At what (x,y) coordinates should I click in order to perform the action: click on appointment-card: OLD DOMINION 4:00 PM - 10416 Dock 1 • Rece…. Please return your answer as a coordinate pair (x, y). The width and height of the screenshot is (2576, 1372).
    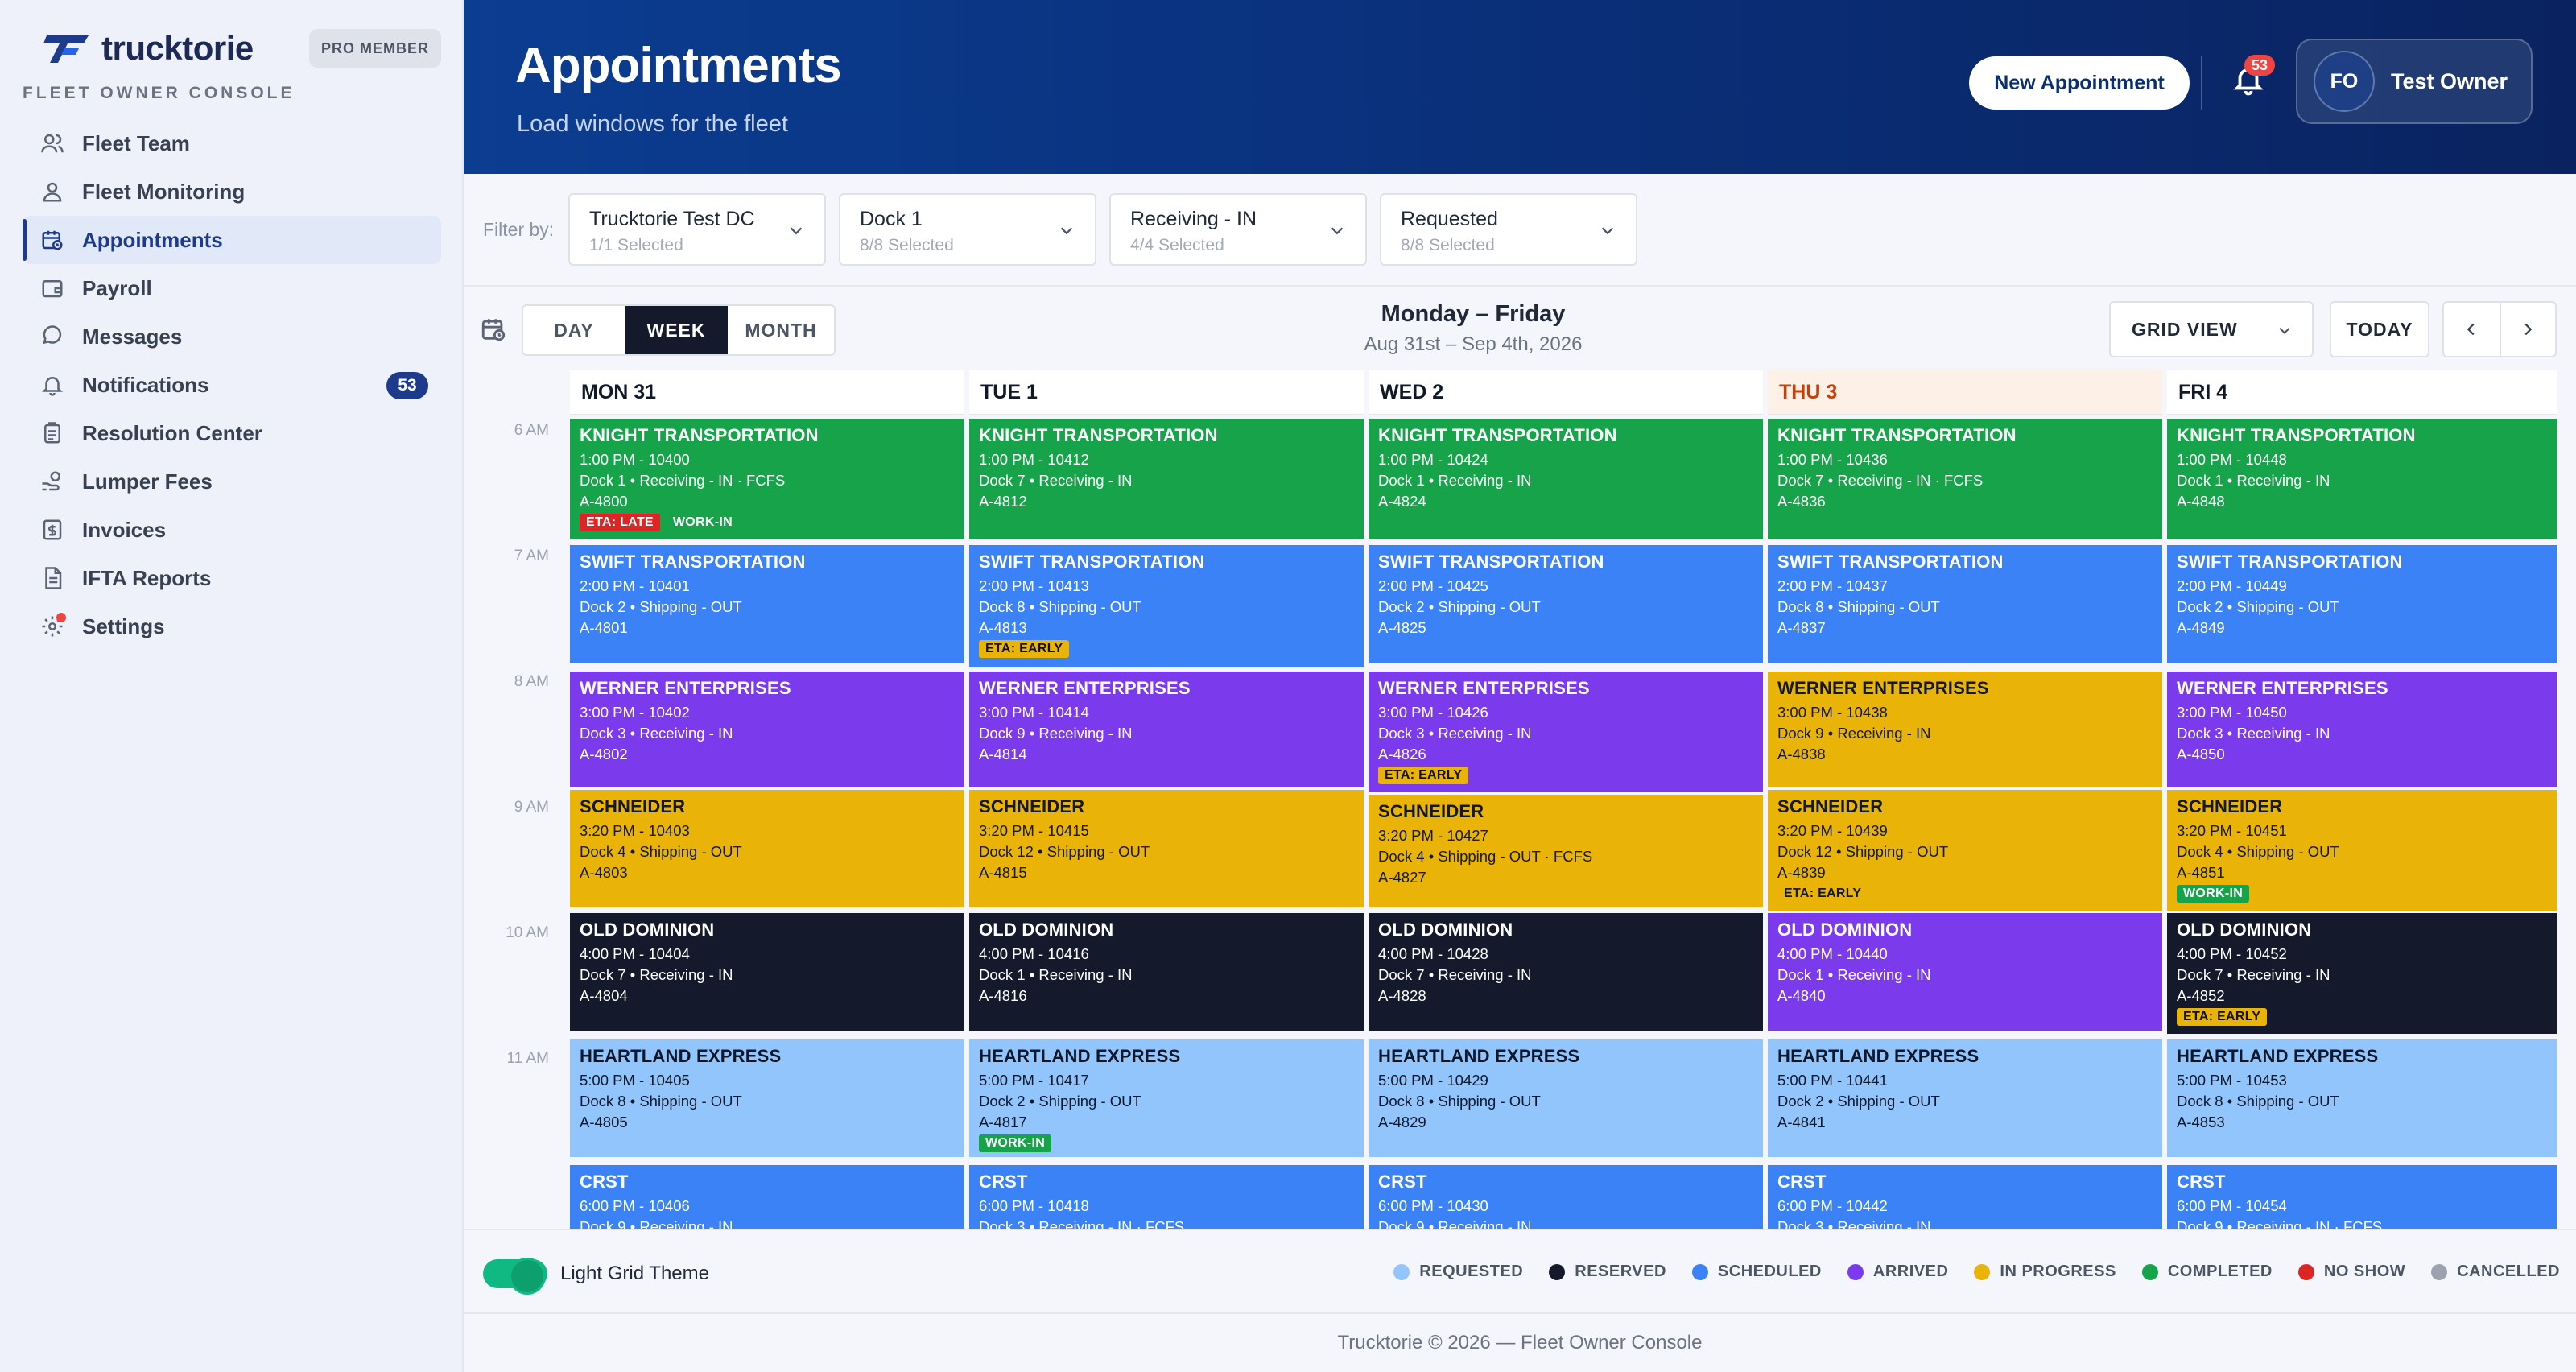
    Looking at the image, I should click on (1166, 972).